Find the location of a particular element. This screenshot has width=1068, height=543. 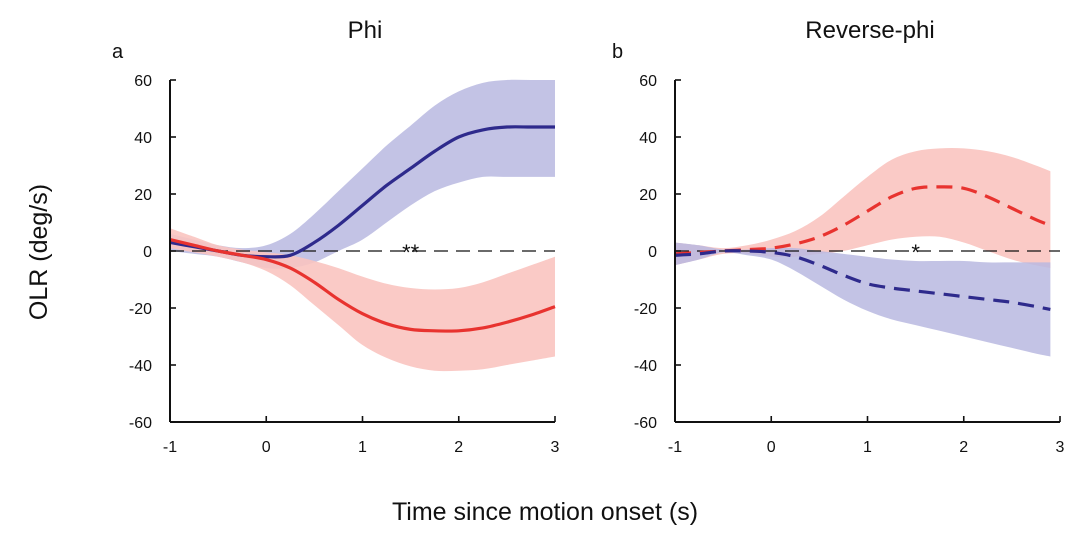

panel-b-title: Reverse-phi is located at coordinates (869, 30).